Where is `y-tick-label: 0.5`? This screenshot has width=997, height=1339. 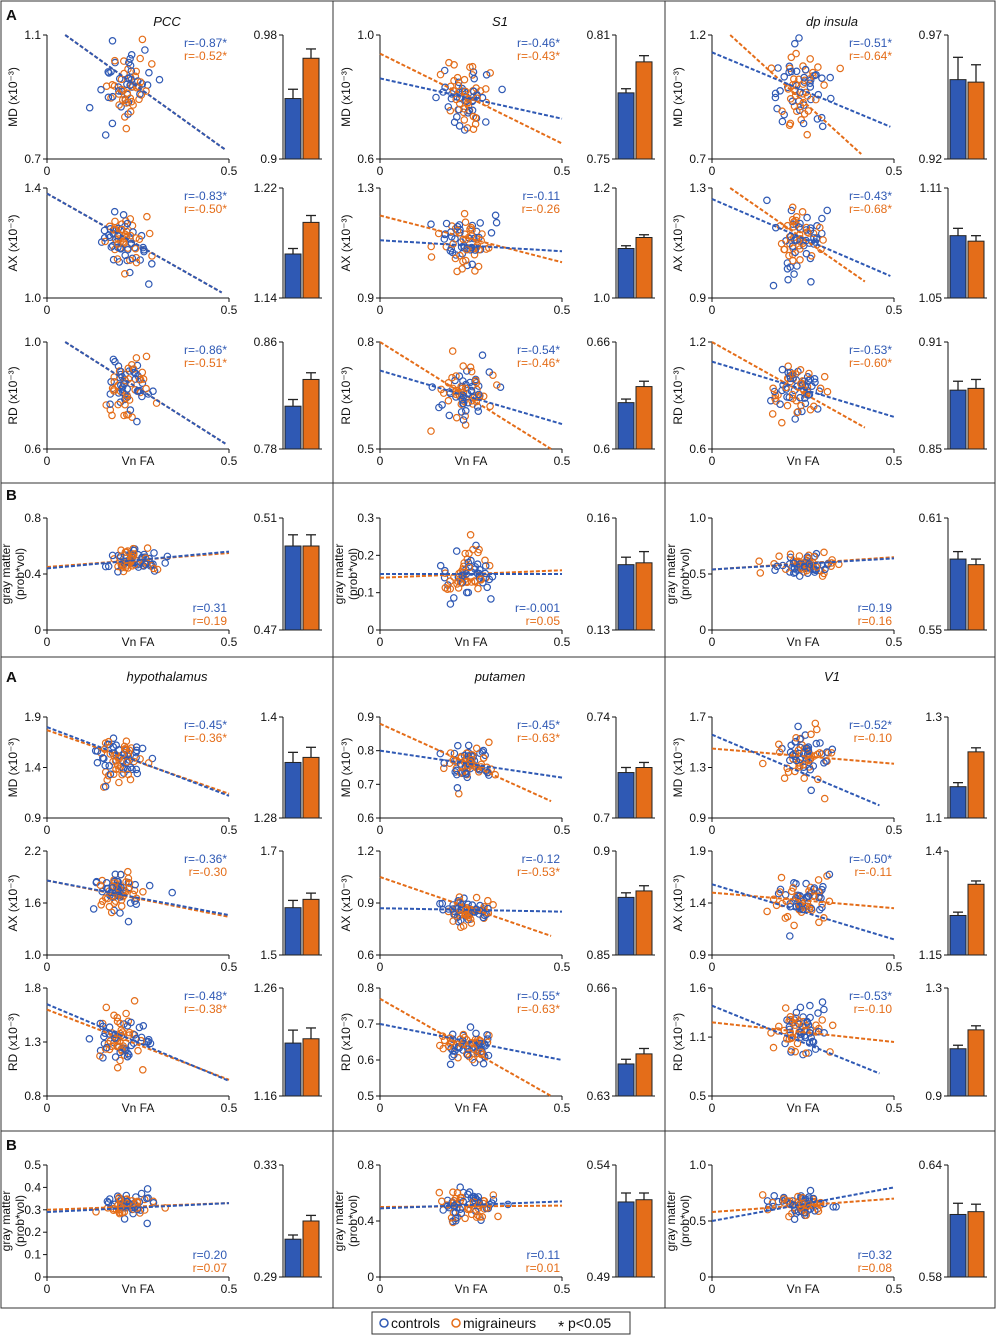
y-tick-label: 0.5 is located at coordinates (697, 1221).